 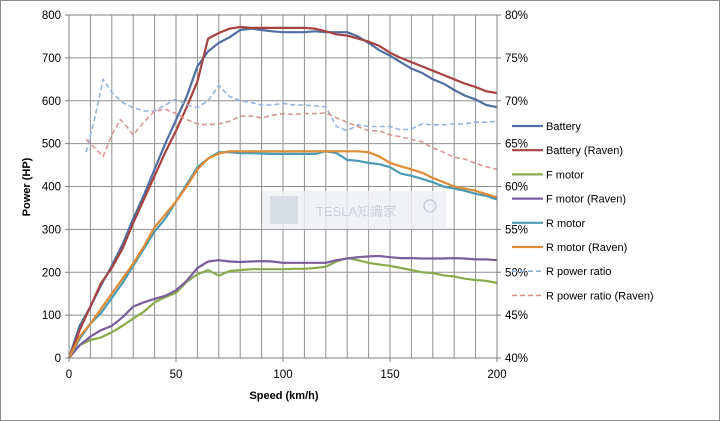 I want to click on y2-tick-label: 50%, so click(x=516, y=273).